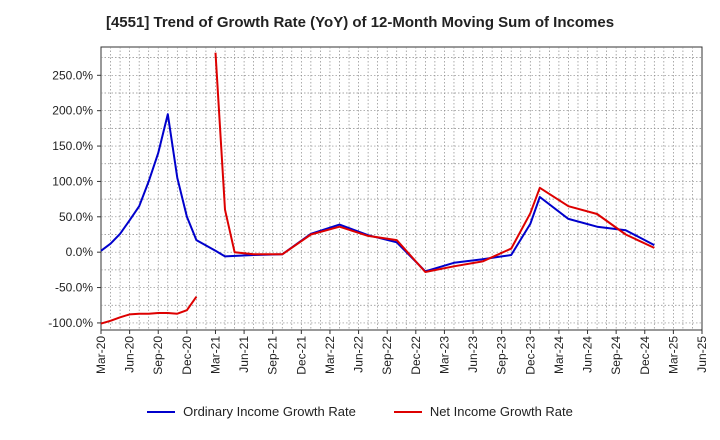 The height and width of the screenshot is (440, 720). I want to click on x-tick-label: Mar-20, so click(101, 355).